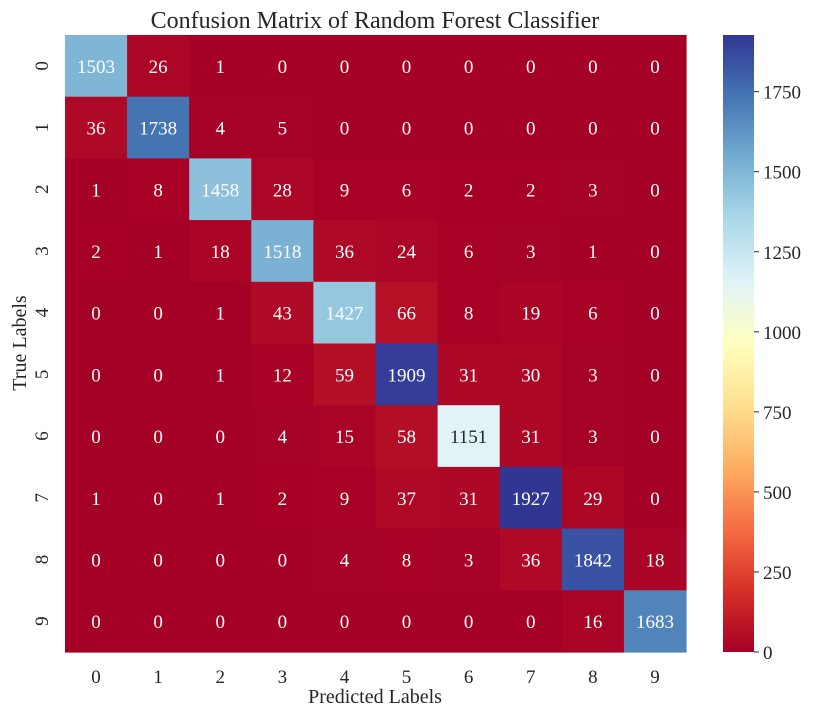 The image size is (819, 717). Describe the element at coordinates (42, 560) in the screenshot. I see `y-tick-label: 8` at that location.